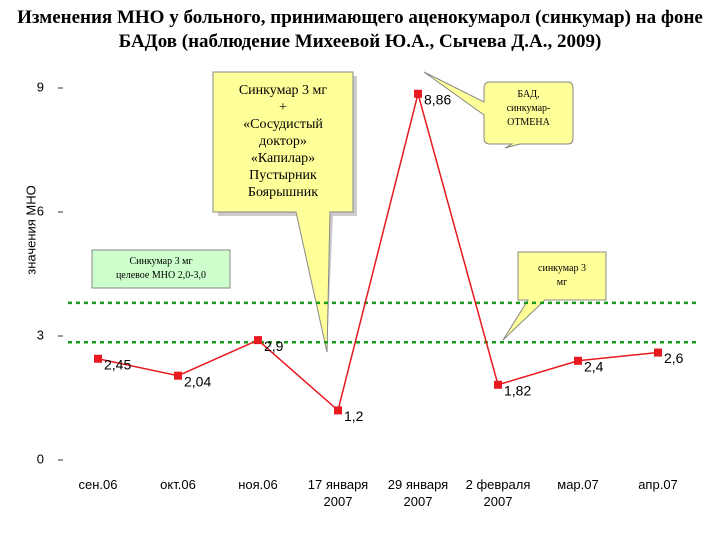 The image size is (720, 540). Describe the element at coordinates (283, 175) in the screenshot. I see `annotation-line: Пустырник` at that location.